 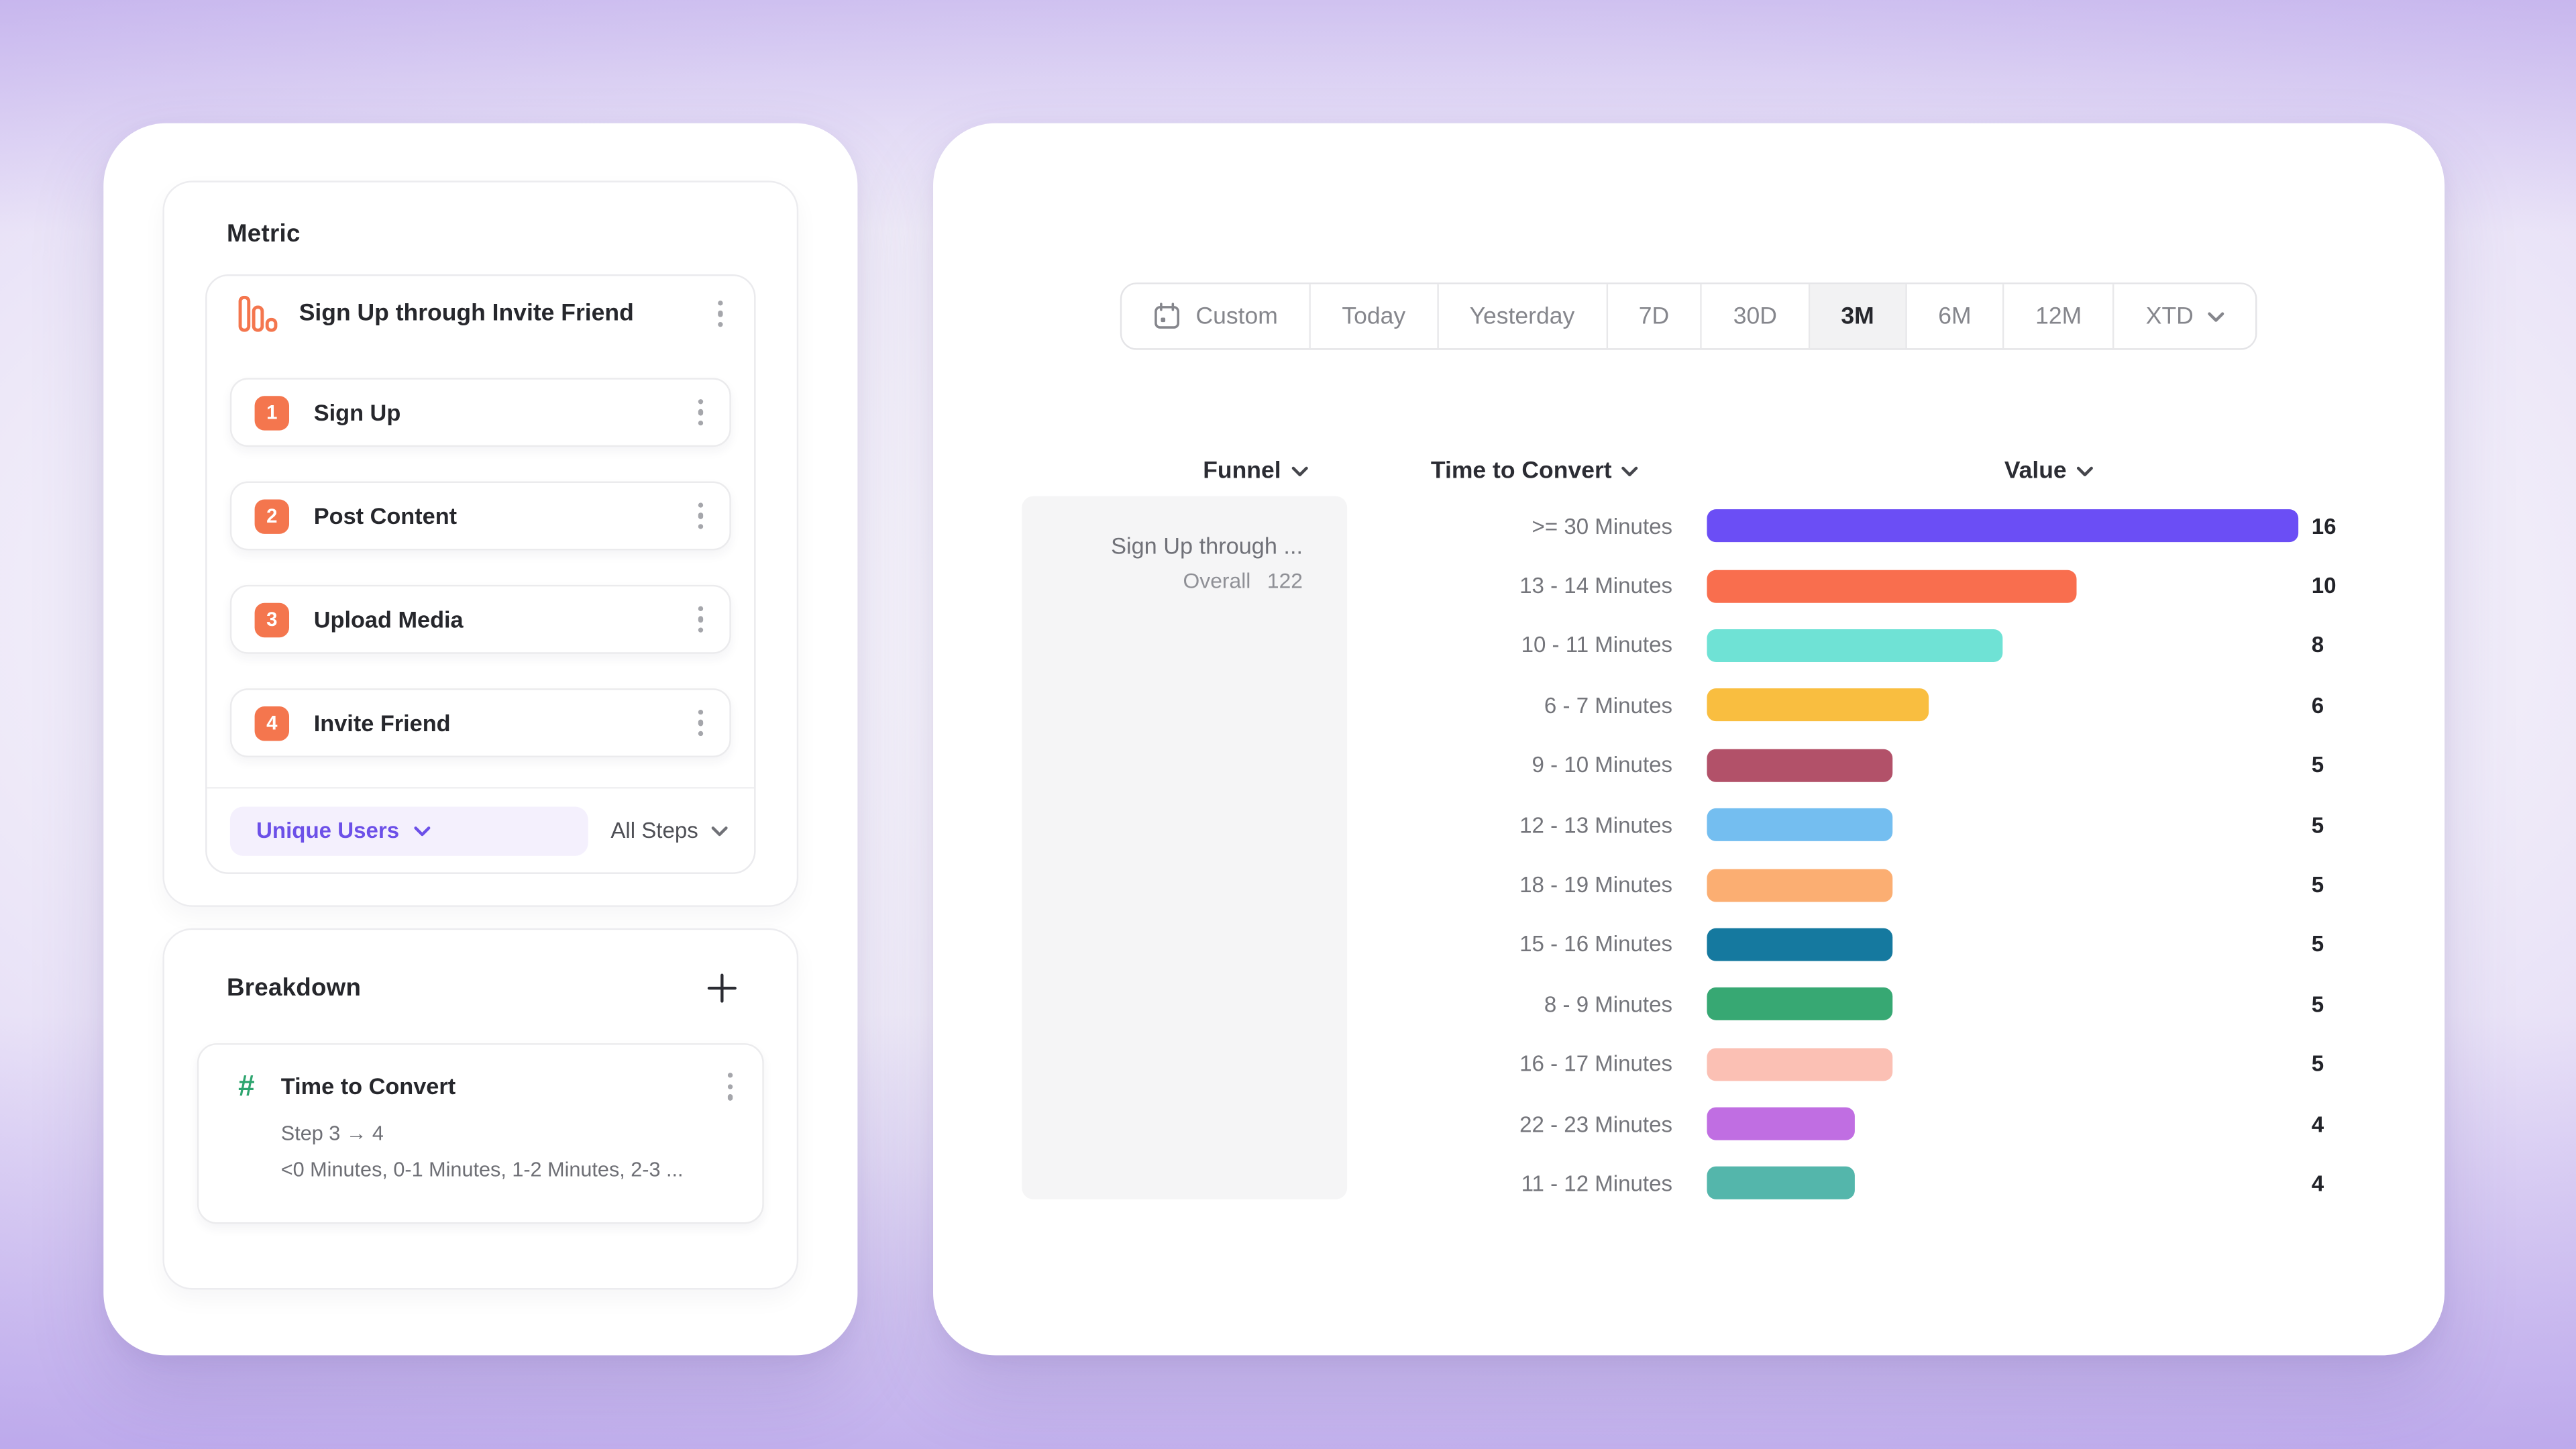 I want to click on chart-row: 18 - 19 Minutes 5, so click(x=1870, y=884).